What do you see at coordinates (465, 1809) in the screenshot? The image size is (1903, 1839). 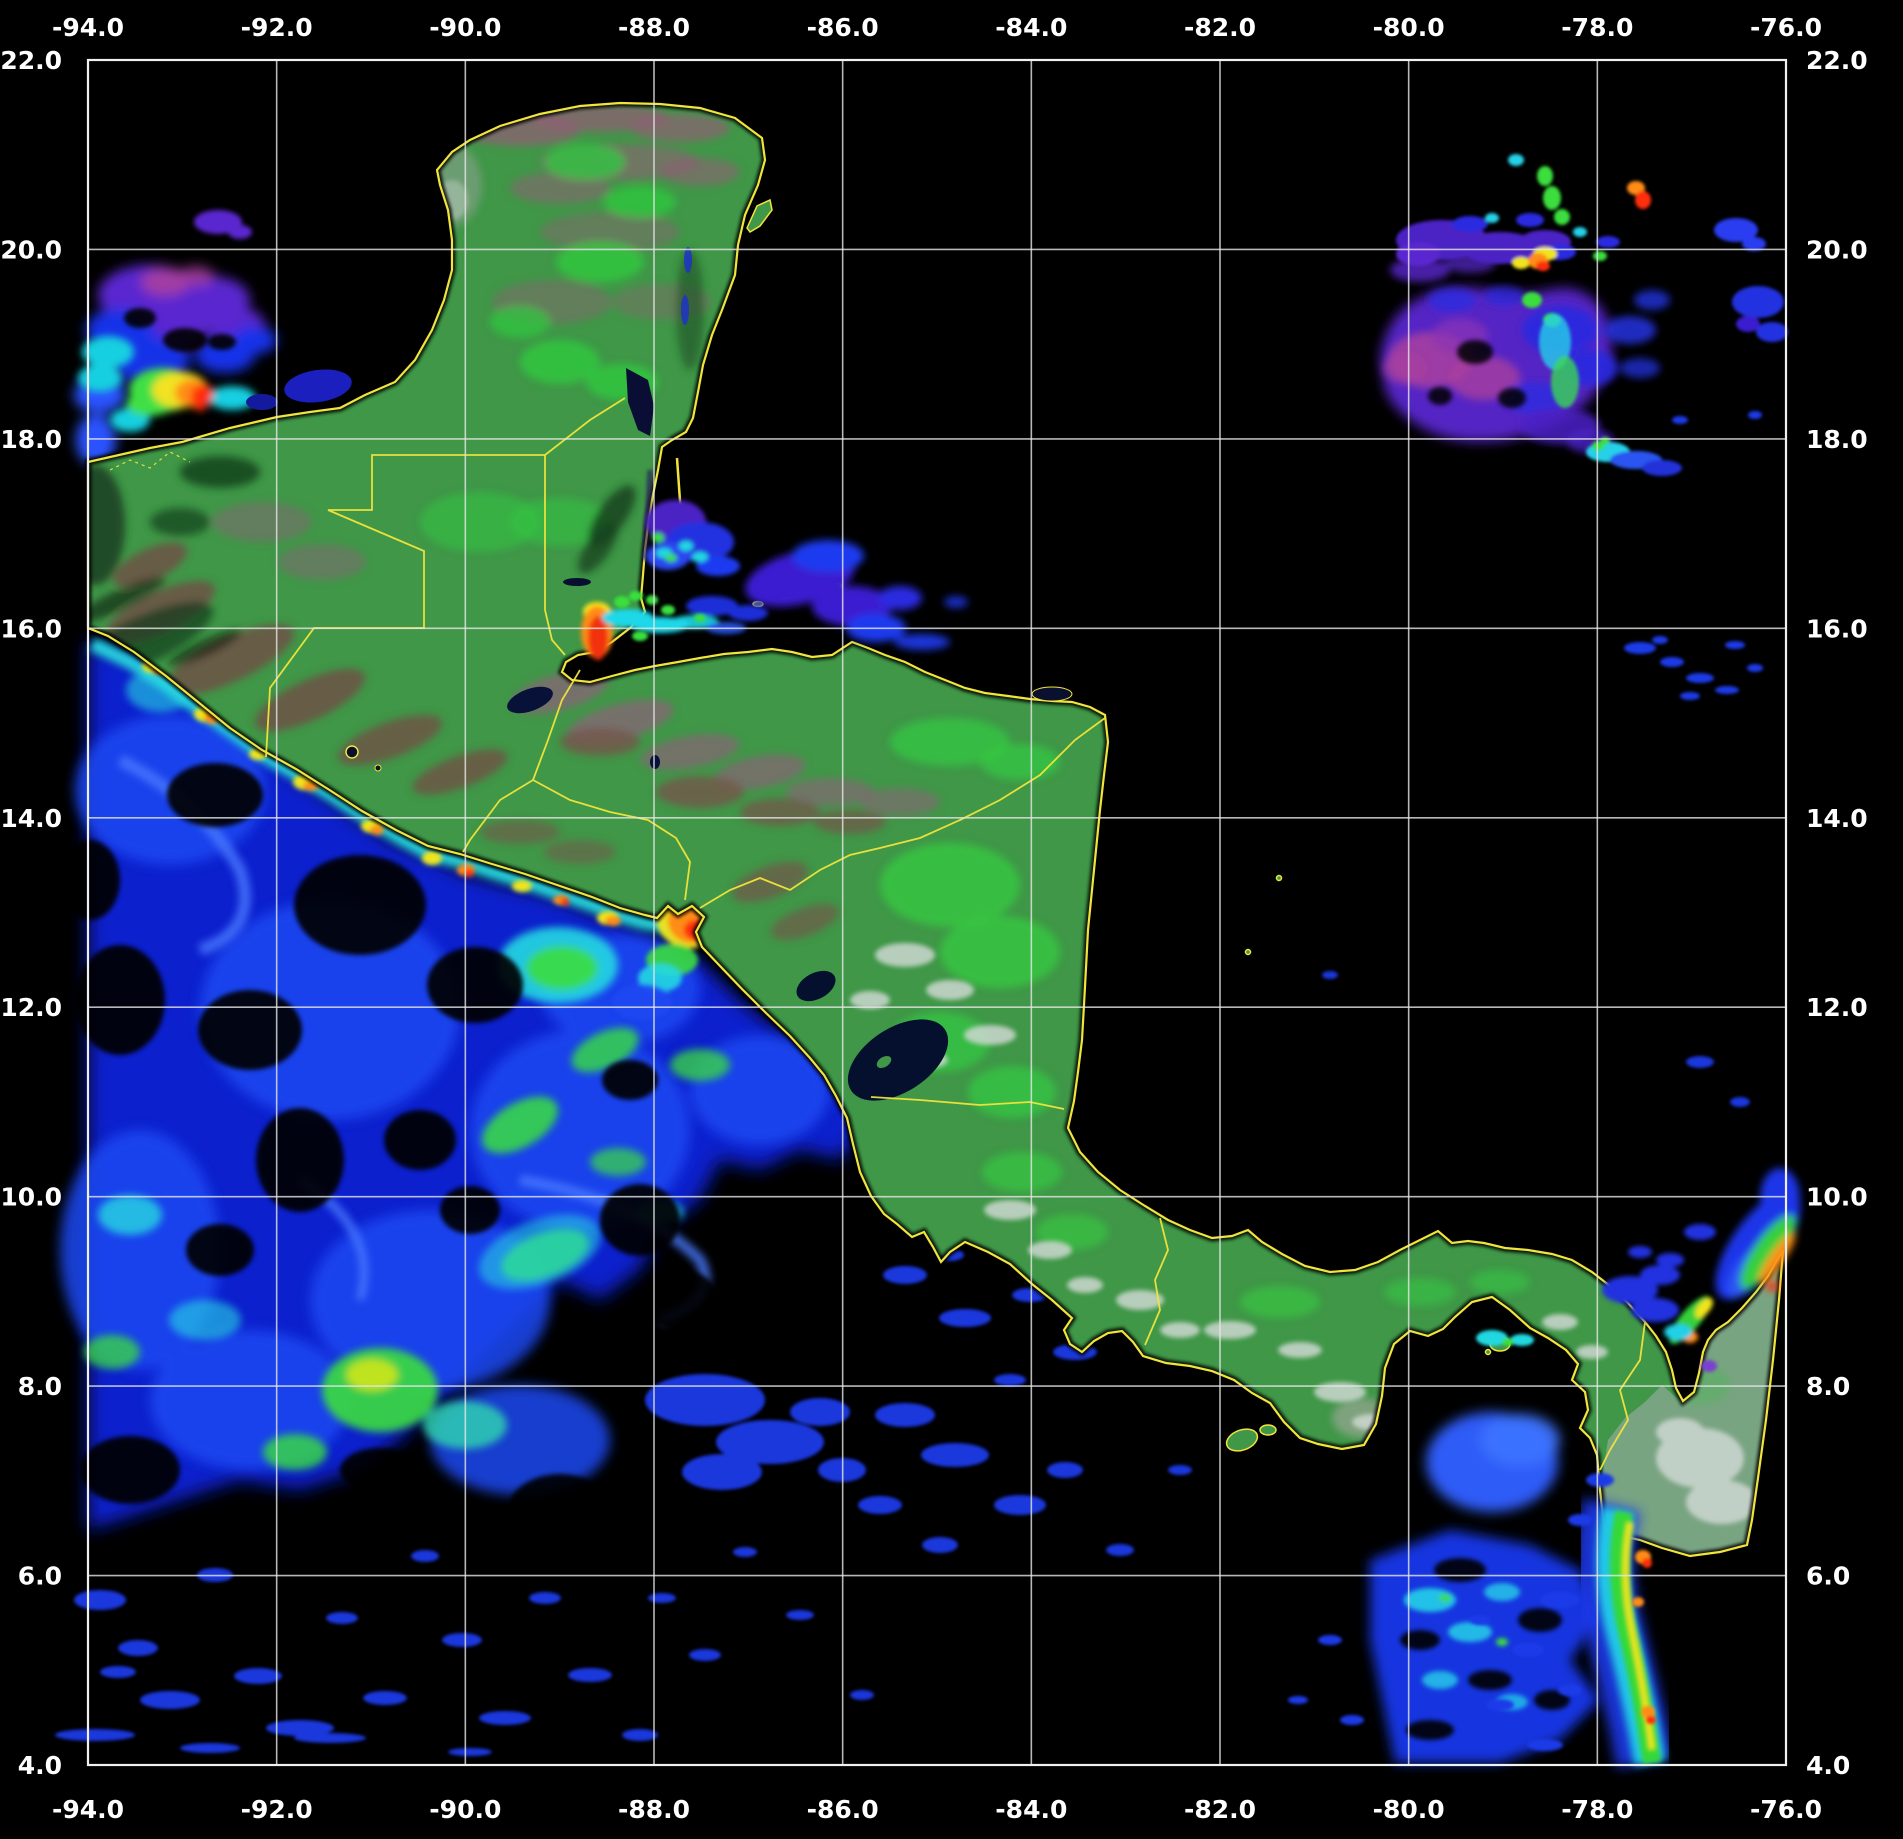 I see `bottom-axis-tick-label: -90.0` at bounding box center [465, 1809].